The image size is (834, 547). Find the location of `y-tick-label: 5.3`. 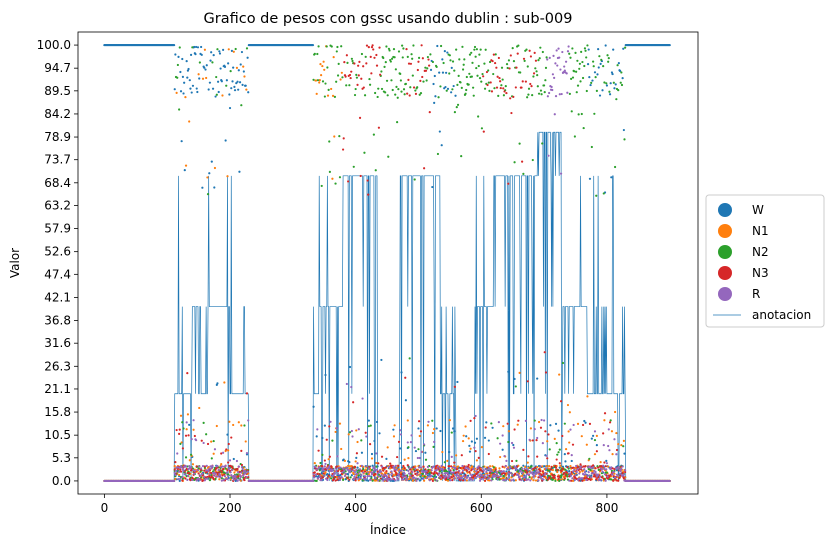

y-tick-label: 5.3 is located at coordinates (61, 458).